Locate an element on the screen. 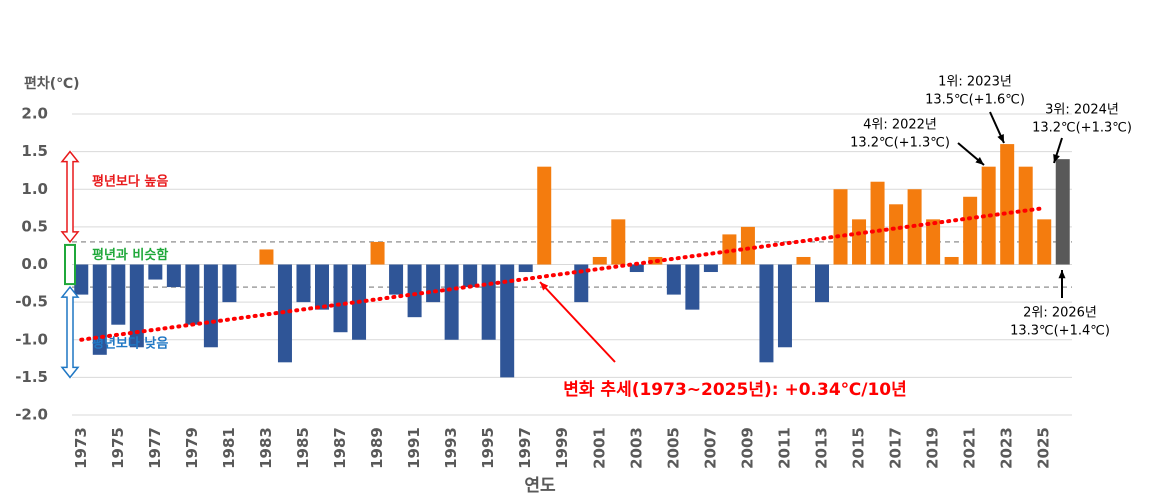  y-tick-label: -2.0 is located at coordinates (31, 415).